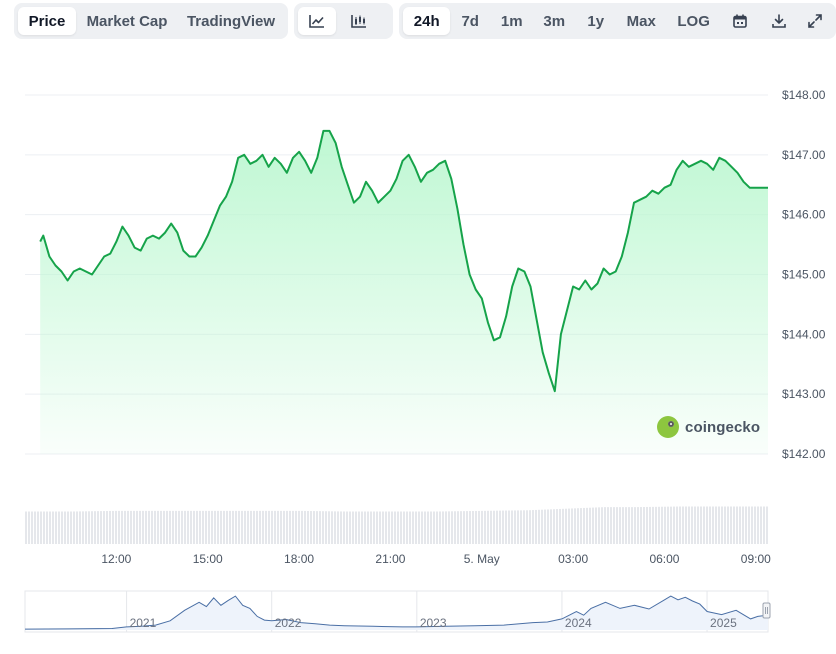 Image resolution: width=836 pixels, height=654 pixels. Describe the element at coordinates (299, 559) in the screenshot. I see `x-tick-label: 18:00` at that location.